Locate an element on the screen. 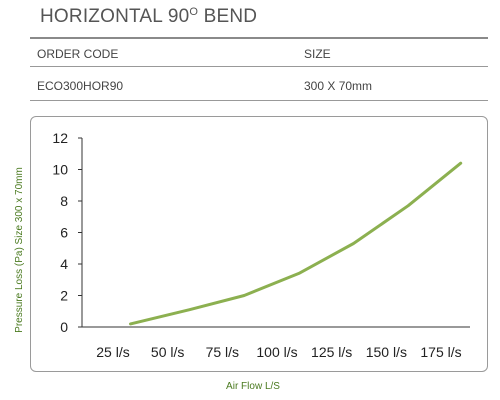 Image resolution: width=500 pixels, height=400 pixels. y-tick-label: 4 is located at coordinates (64, 264).